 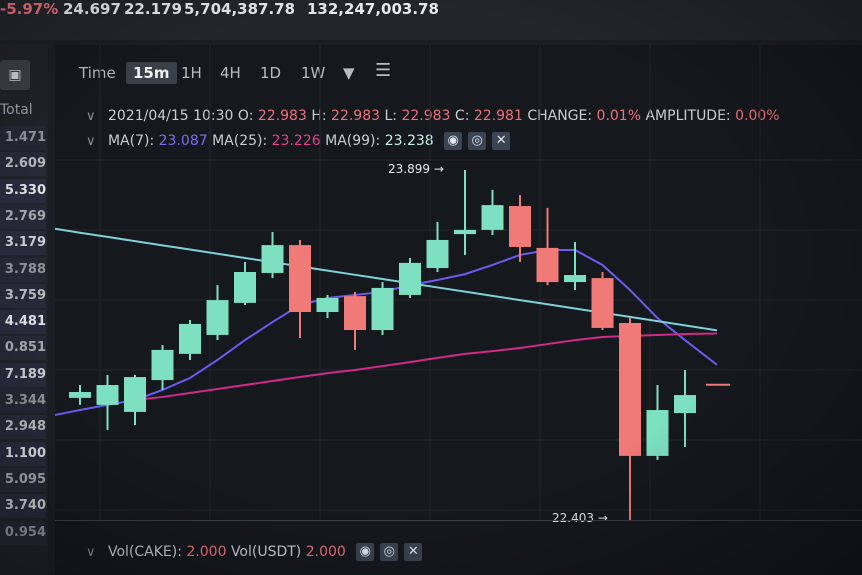 I want to click on ma25-value: 23.226, so click(x=296, y=141).